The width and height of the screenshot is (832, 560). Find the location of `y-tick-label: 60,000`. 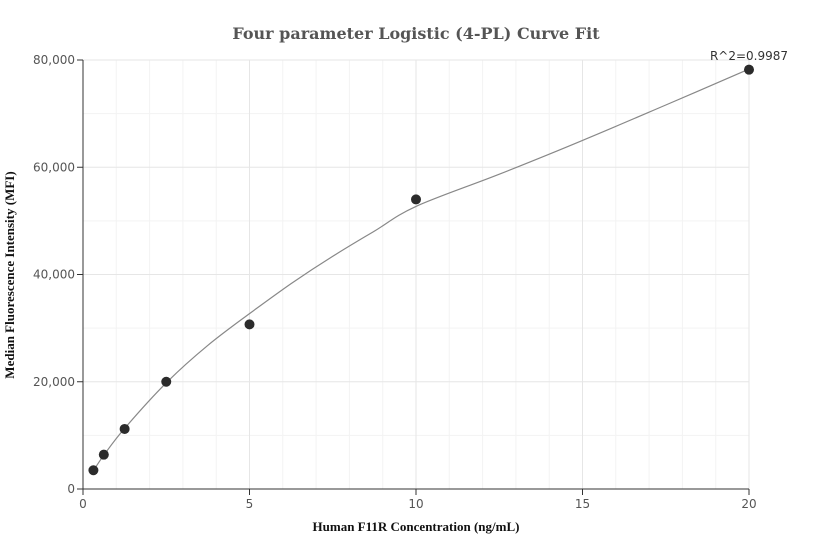

y-tick-label: 60,000 is located at coordinates (54, 167).